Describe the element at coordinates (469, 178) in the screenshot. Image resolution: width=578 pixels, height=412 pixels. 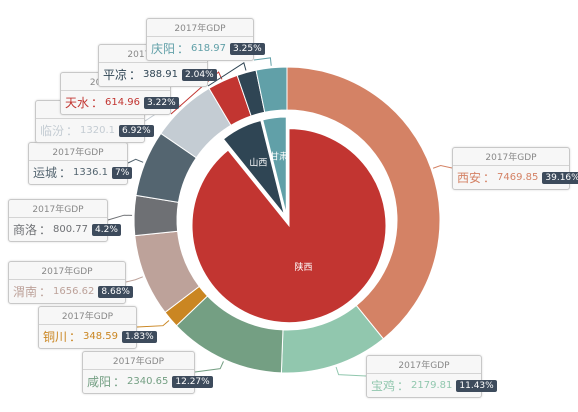
I see `outer-label-name: 西安` at that location.